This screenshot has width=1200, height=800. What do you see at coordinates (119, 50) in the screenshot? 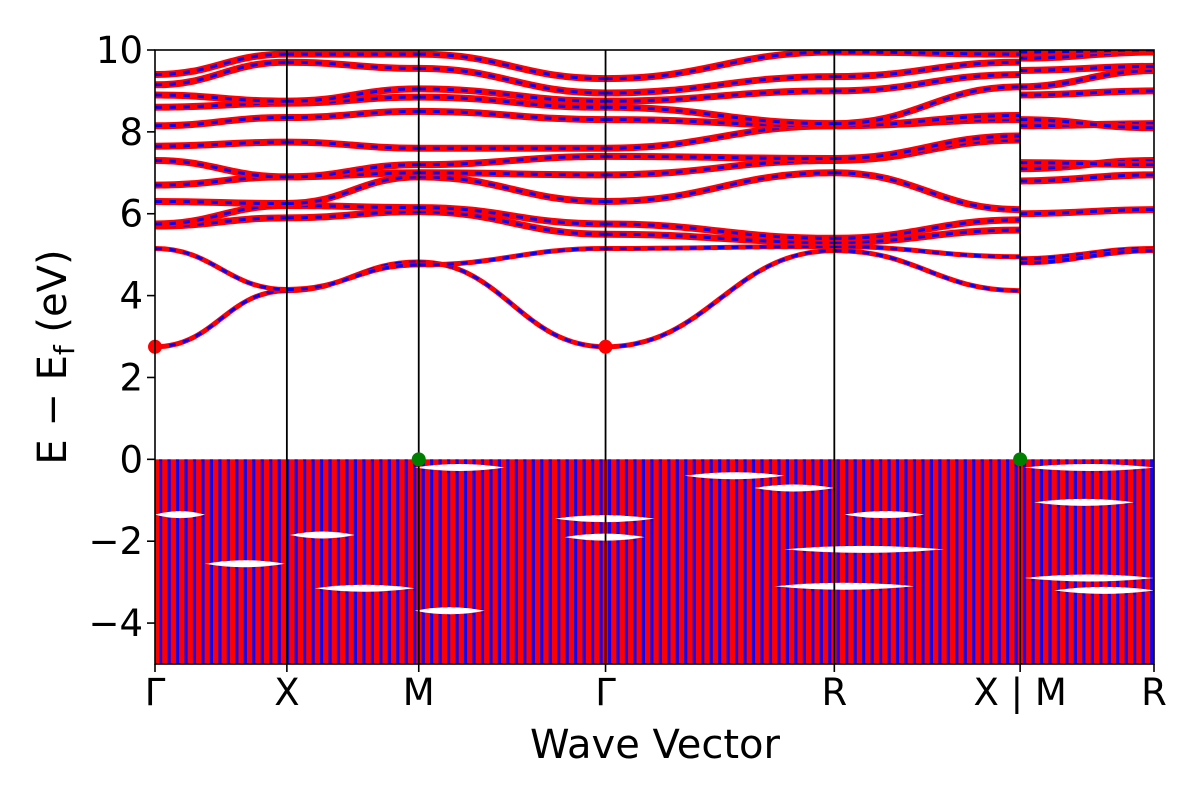
I see `y-tick-label: 10` at bounding box center [119, 50].